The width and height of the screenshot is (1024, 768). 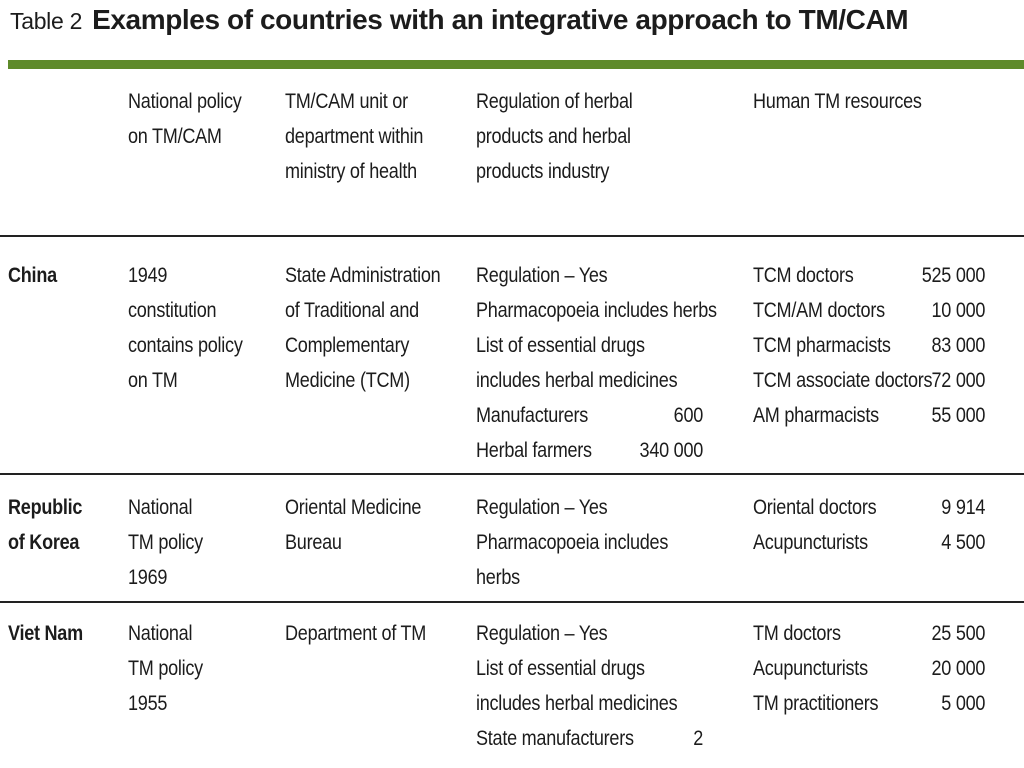 I want to click on value-number: 72 000, so click(x=958, y=380).